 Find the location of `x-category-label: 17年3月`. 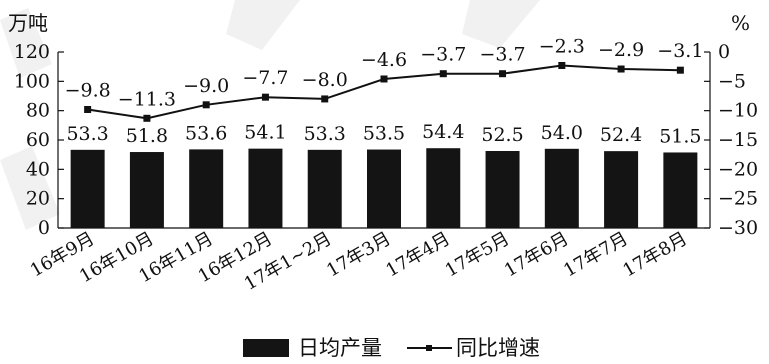

x-category-label: 17年3月 is located at coordinates (358, 254).